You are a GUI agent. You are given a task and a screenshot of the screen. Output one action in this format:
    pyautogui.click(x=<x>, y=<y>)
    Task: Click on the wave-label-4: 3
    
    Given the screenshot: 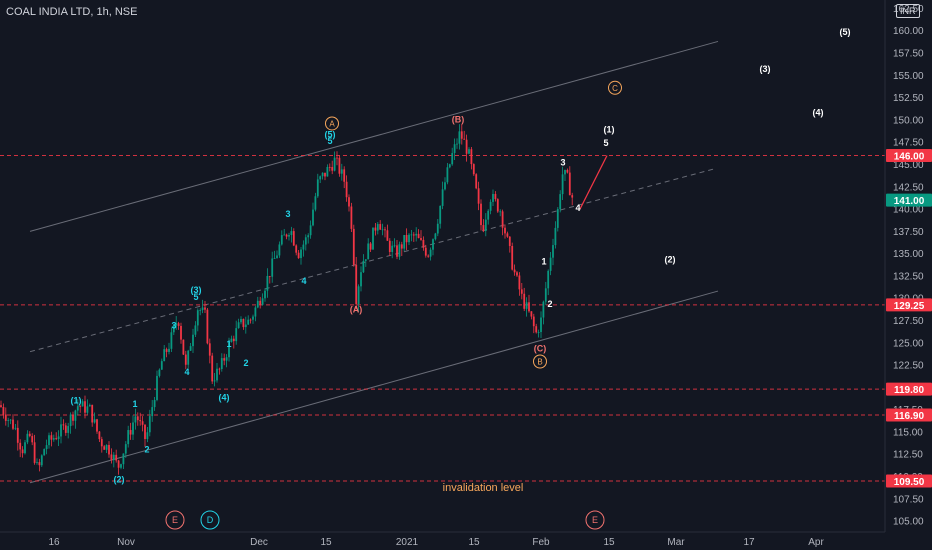 What is the action you would take?
    pyautogui.click(x=173, y=326)
    